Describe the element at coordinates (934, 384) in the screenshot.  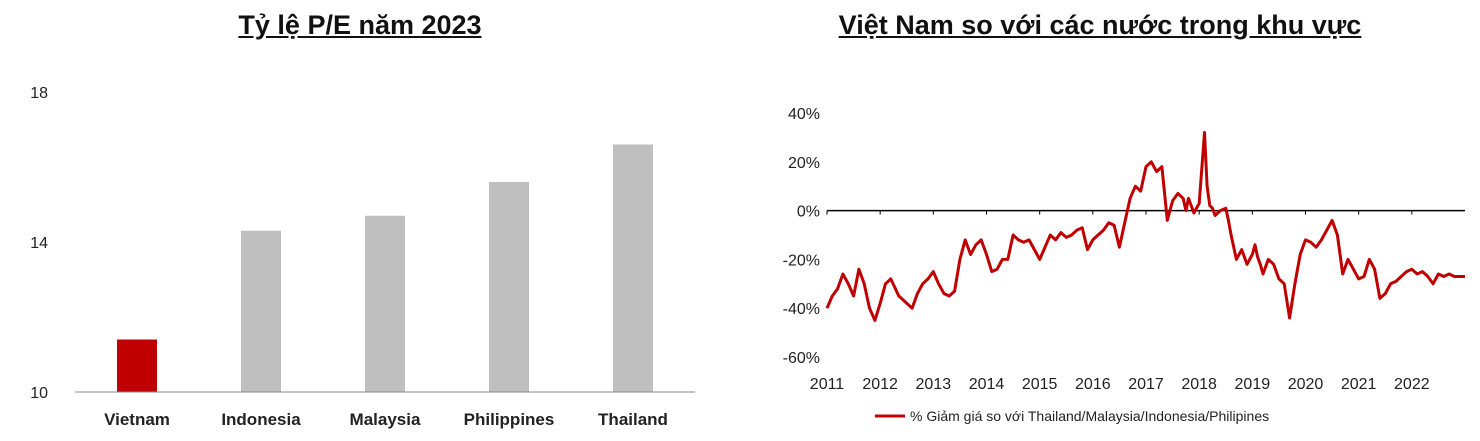
I see `x-tick-label: 2013` at that location.